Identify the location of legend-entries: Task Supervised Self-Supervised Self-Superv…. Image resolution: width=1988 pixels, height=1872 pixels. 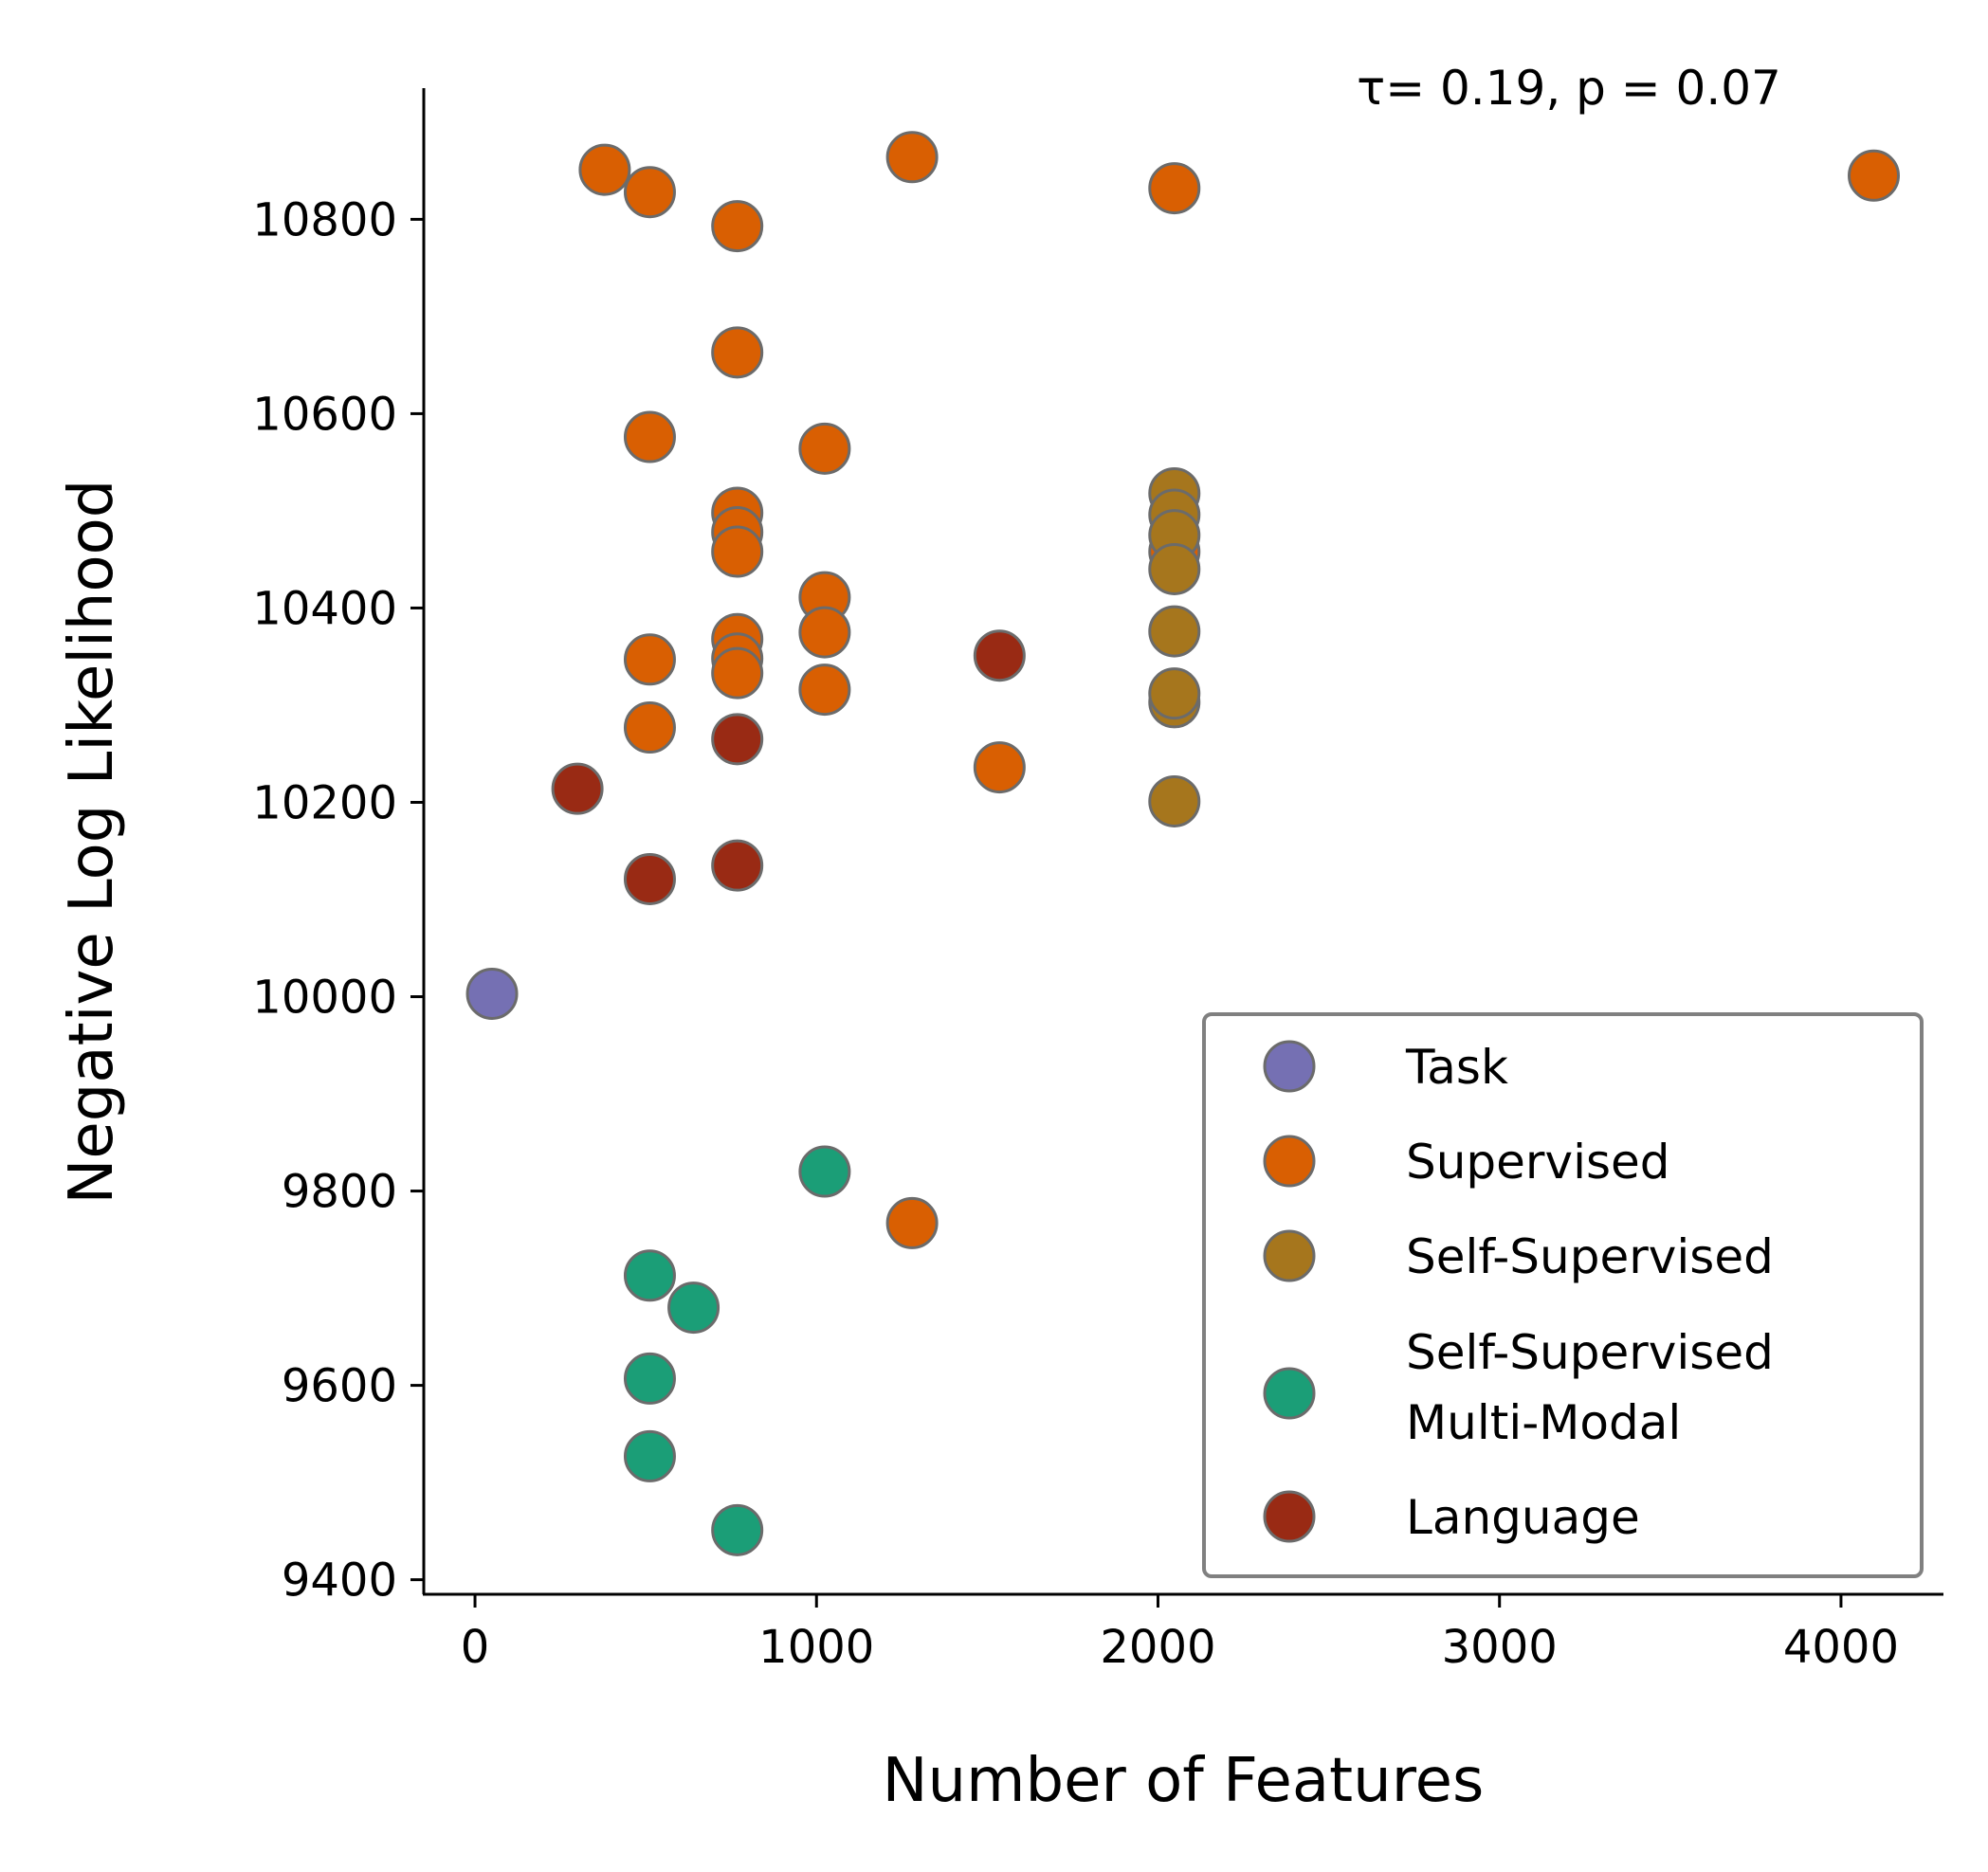
(1518, 1292).